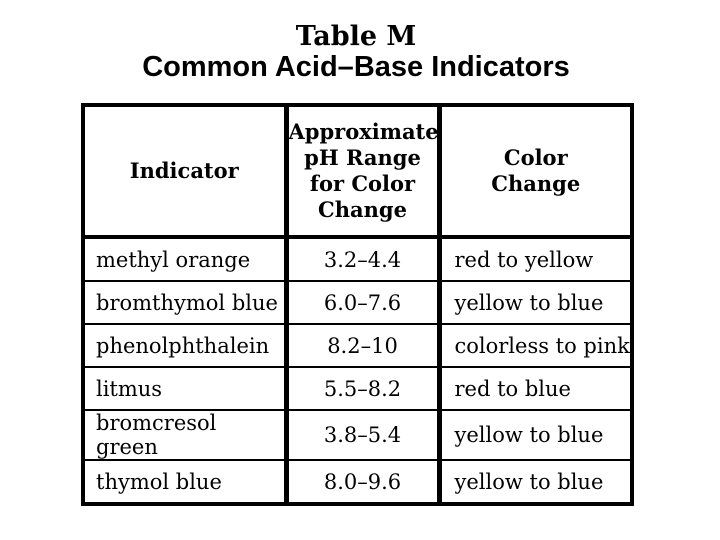 The height and width of the screenshot is (540, 720). What do you see at coordinates (535, 259) in the screenshot?
I see `color-change-value: red to yellow` at bounding box center [535, 259].